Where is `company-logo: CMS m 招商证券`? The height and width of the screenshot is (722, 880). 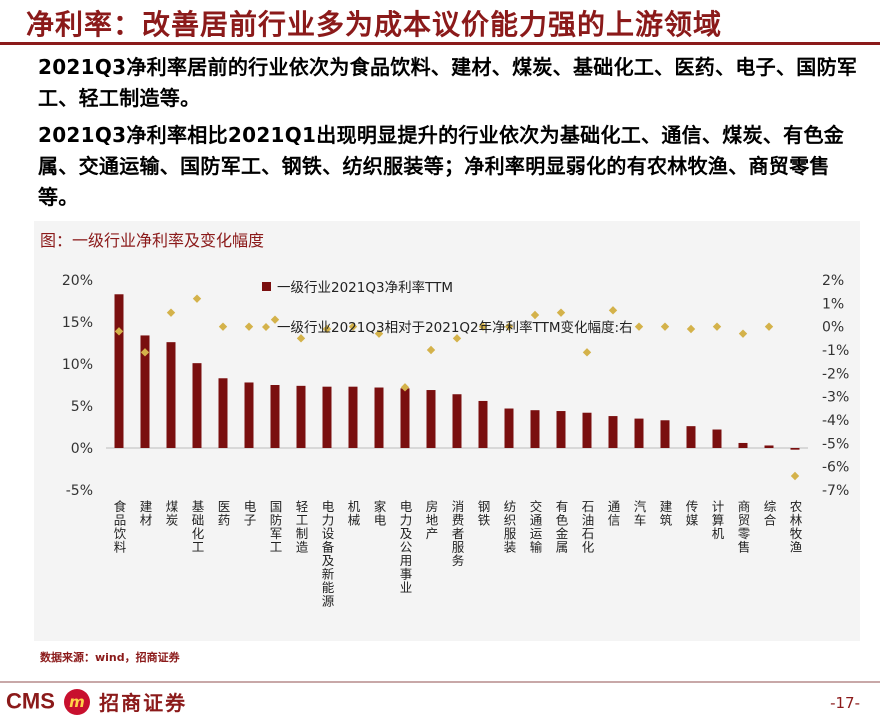 company-logo: CMS m 招商证券 is located at coordinates (96, 702).